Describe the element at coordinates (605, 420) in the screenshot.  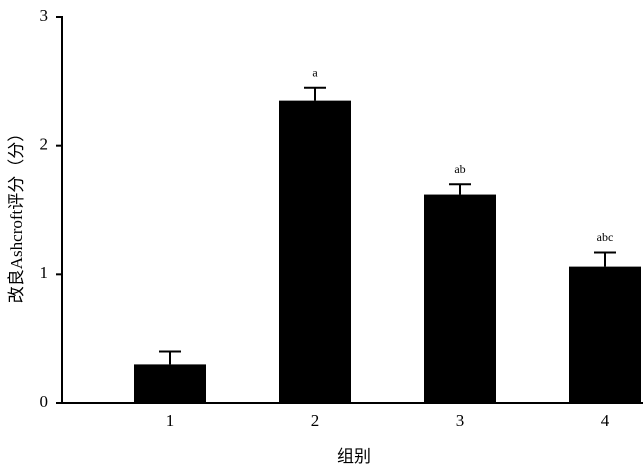
I see `x-tick-label: 4` at that location.